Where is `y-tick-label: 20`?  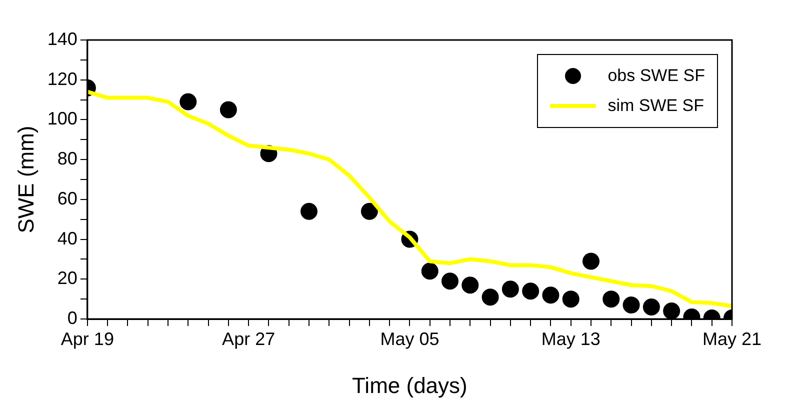
y-tick-label: 20 is located at coordinates (67, 278).